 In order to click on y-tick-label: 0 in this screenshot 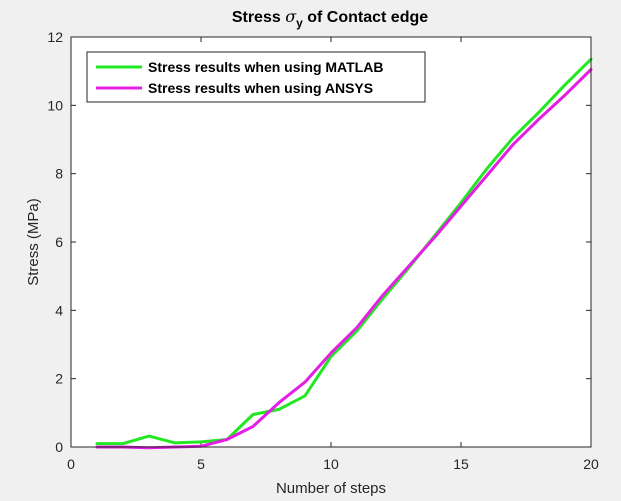, I will do `click(59, 447)`.